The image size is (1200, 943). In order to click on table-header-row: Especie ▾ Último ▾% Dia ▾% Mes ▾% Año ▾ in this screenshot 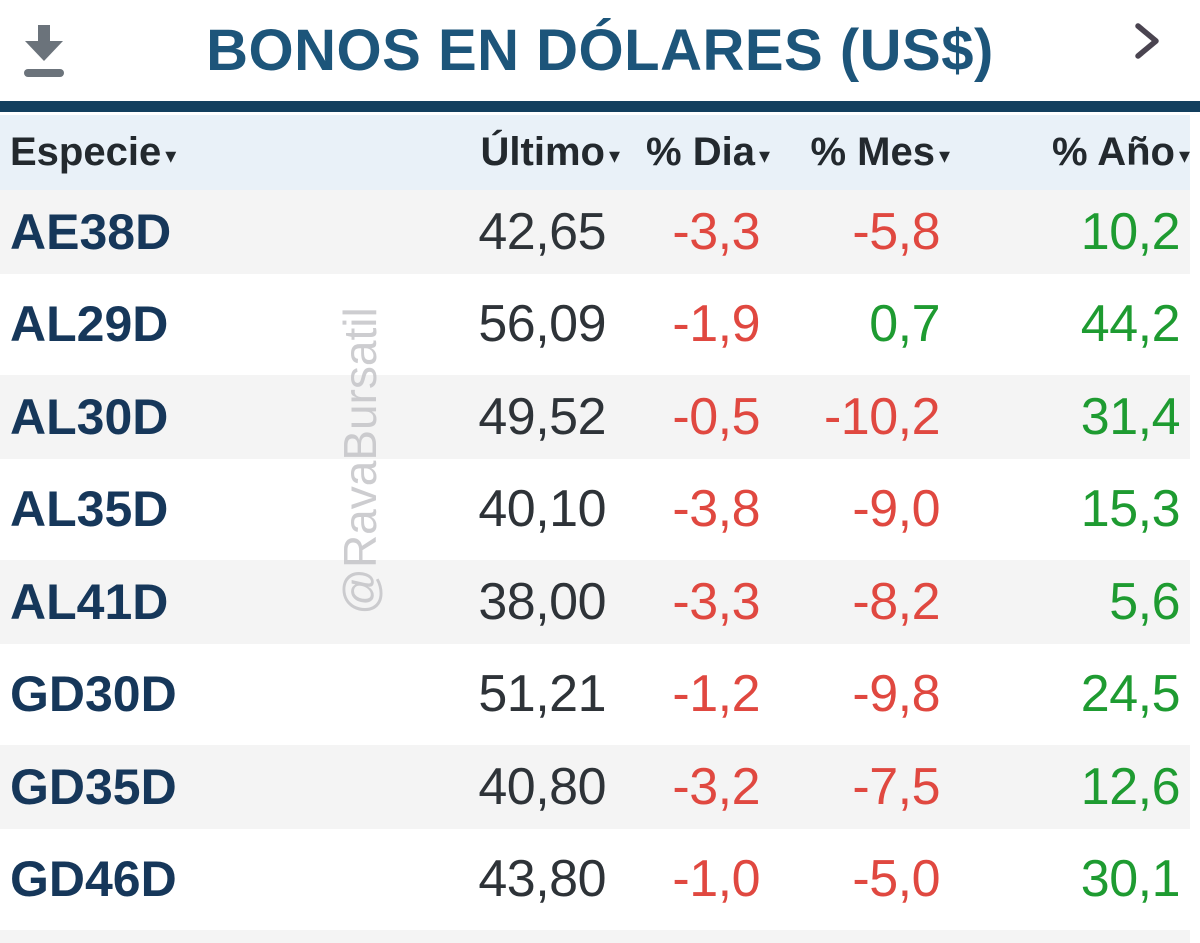, I will do `click(595, 152)`.